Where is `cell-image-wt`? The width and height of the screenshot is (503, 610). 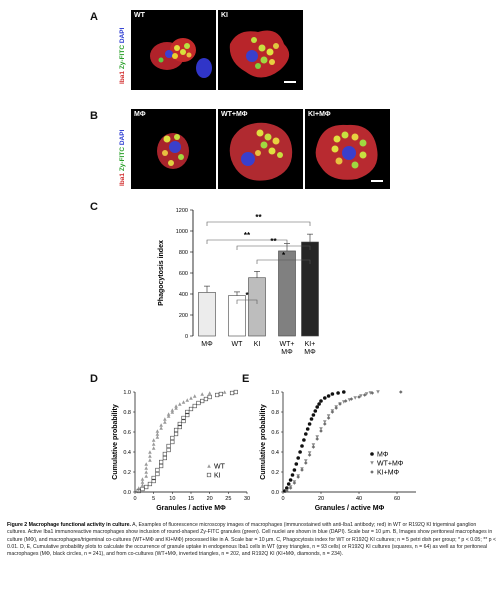
cell-image-wt is located at coordinates (181, 58).